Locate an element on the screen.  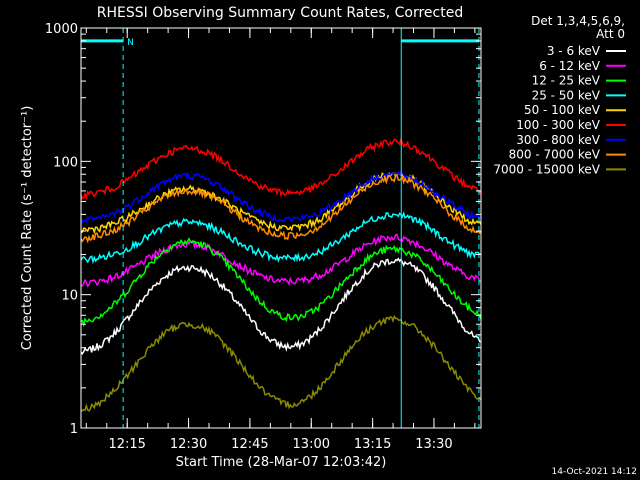
legend-label: 3 - 6 keV is located at coordinates (574, 51).